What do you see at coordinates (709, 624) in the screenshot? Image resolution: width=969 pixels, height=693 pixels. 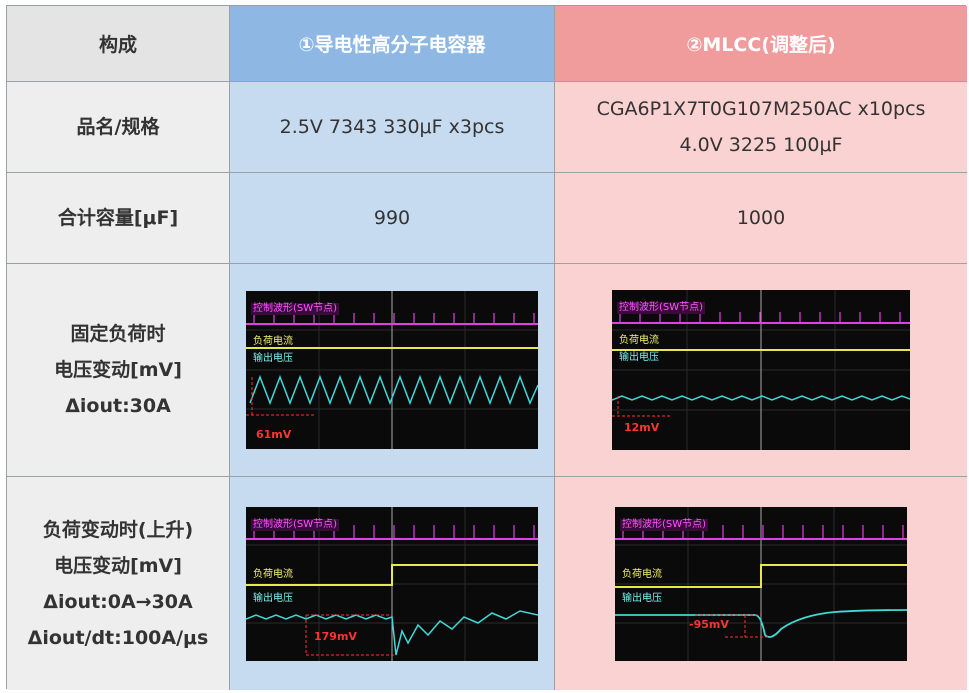 I see `measurement-step-col2: -95mV` at bounding box center [709, 624].